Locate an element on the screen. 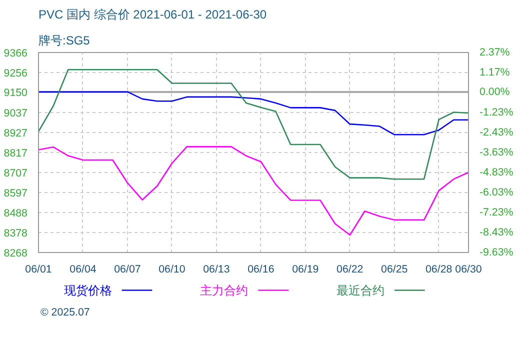 Image resolution: width=520 pixels, height=350 pixels. y-tick-label: 8817 is located at coordinates (16, 154).